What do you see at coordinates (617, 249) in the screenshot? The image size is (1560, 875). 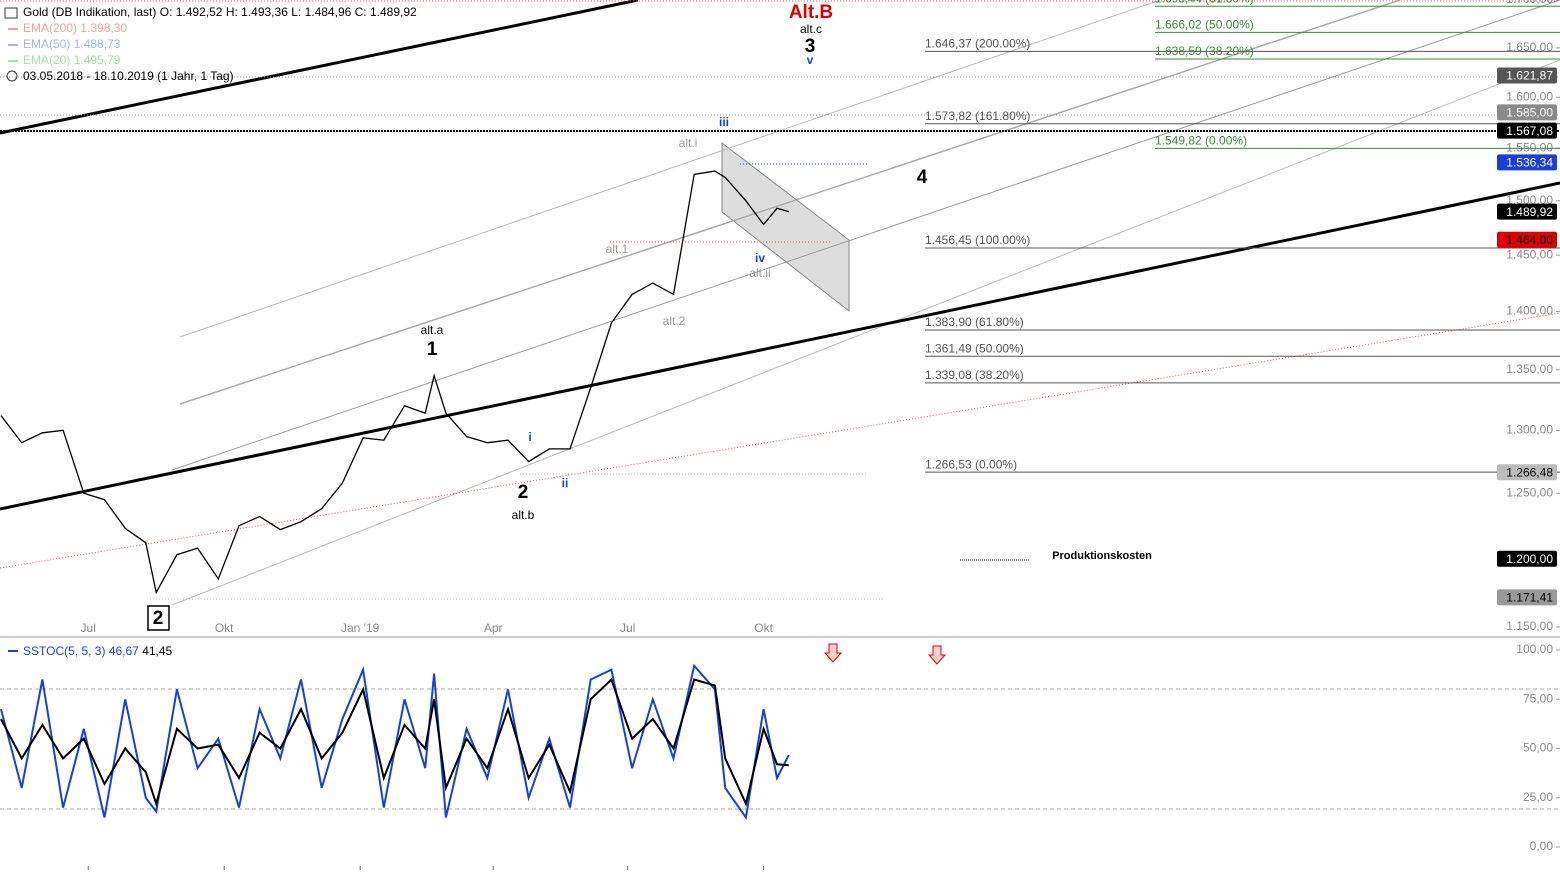 I see `annotation: alt.1` at bounding box center [617, 249].